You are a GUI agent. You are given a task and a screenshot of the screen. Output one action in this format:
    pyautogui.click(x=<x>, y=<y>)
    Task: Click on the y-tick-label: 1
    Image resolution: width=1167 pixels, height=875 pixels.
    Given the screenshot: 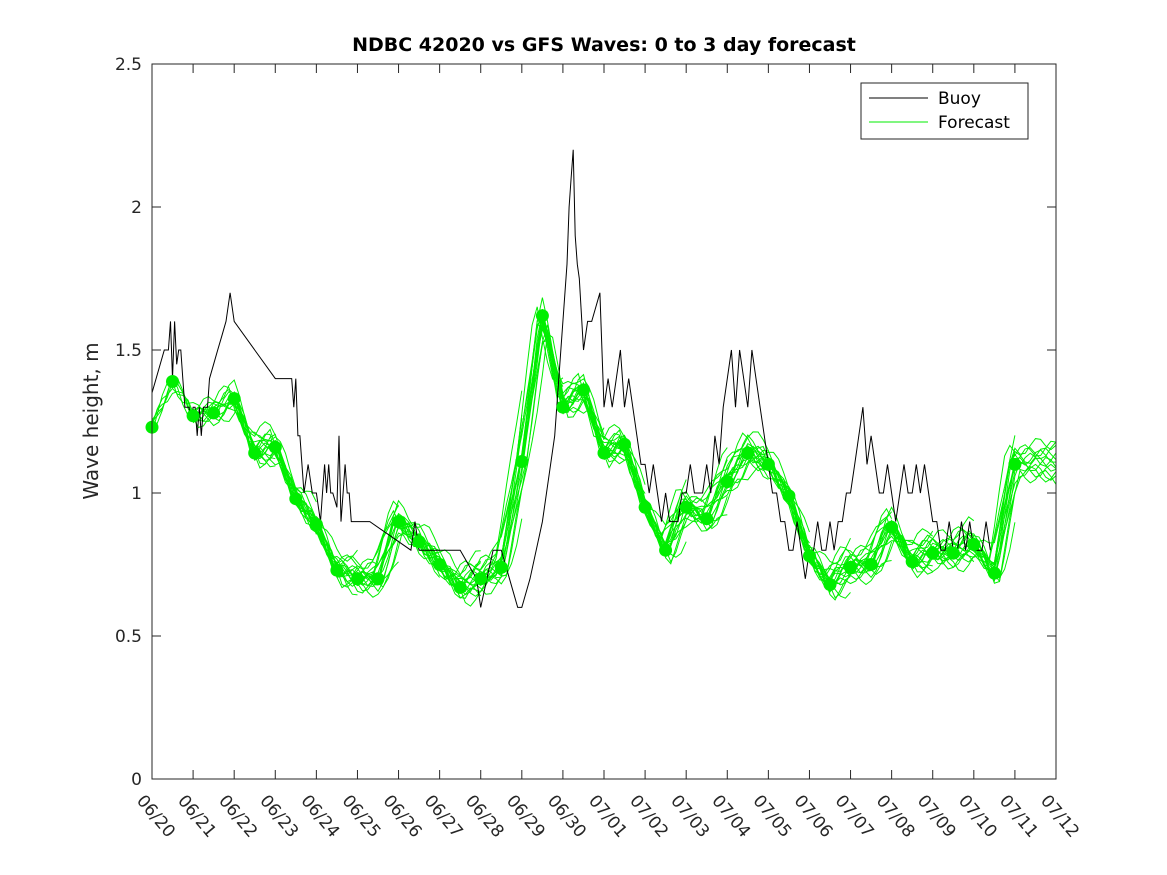 What is the action you would take?
    pyautogui.click(x=136, y=494)
    